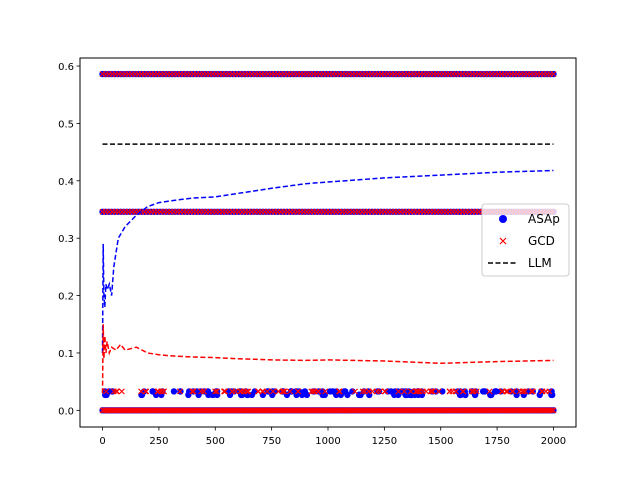 The image size is (640, 480). I want to click on y-axis: 0.0 0.1 0.2 0.3 0.4 0.5 0.6, so click(69, 239).